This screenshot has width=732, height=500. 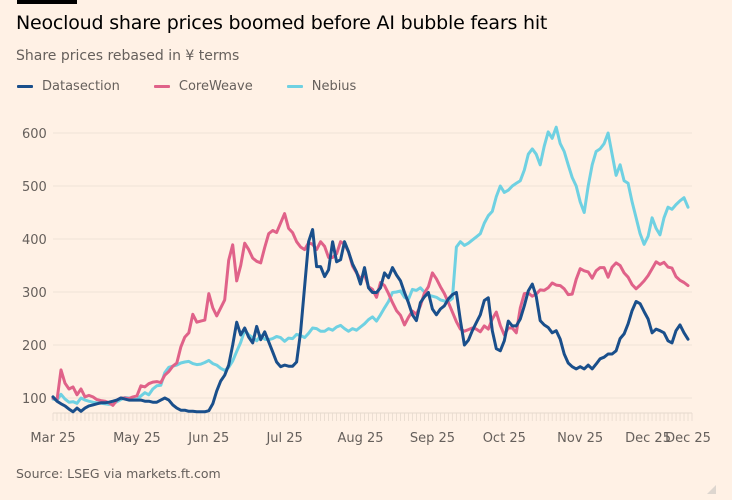 What do you see at coordinates (504, 438) in the screenshot?
I see `x-tick-label: Oct 25` at bounding box center [504, 438].